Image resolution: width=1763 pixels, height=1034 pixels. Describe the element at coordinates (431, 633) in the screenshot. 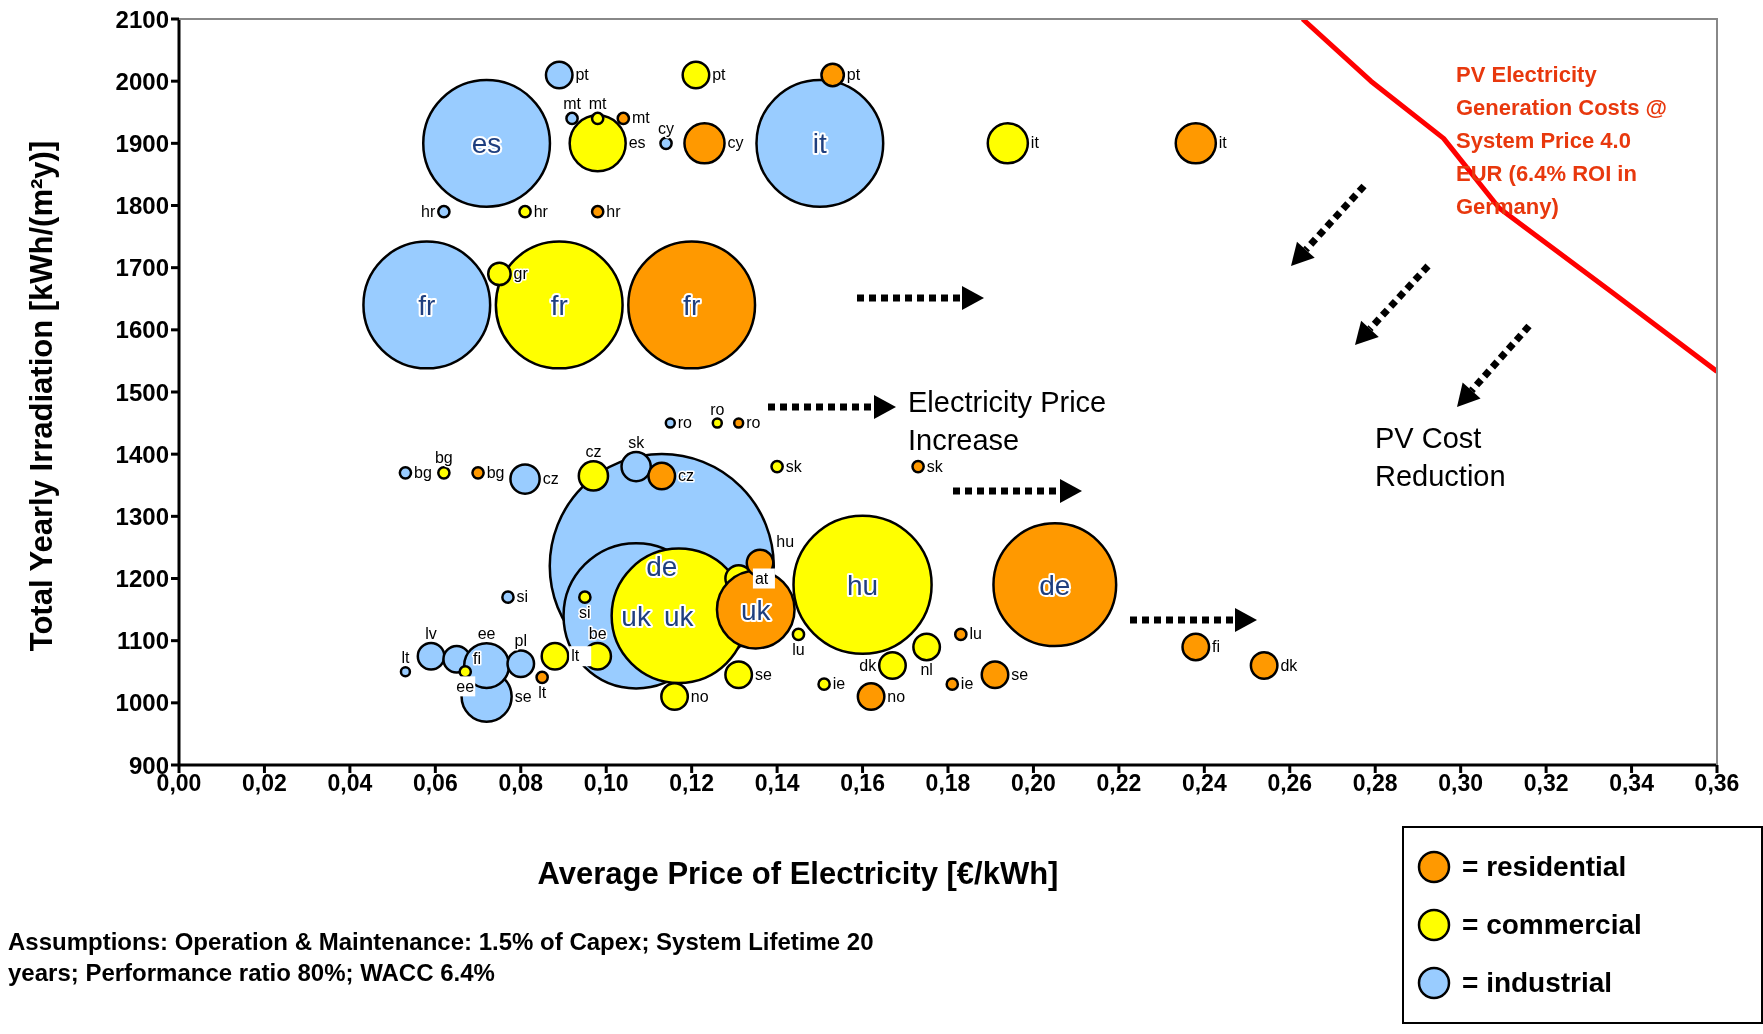

I see `data-label: lv` at that location.